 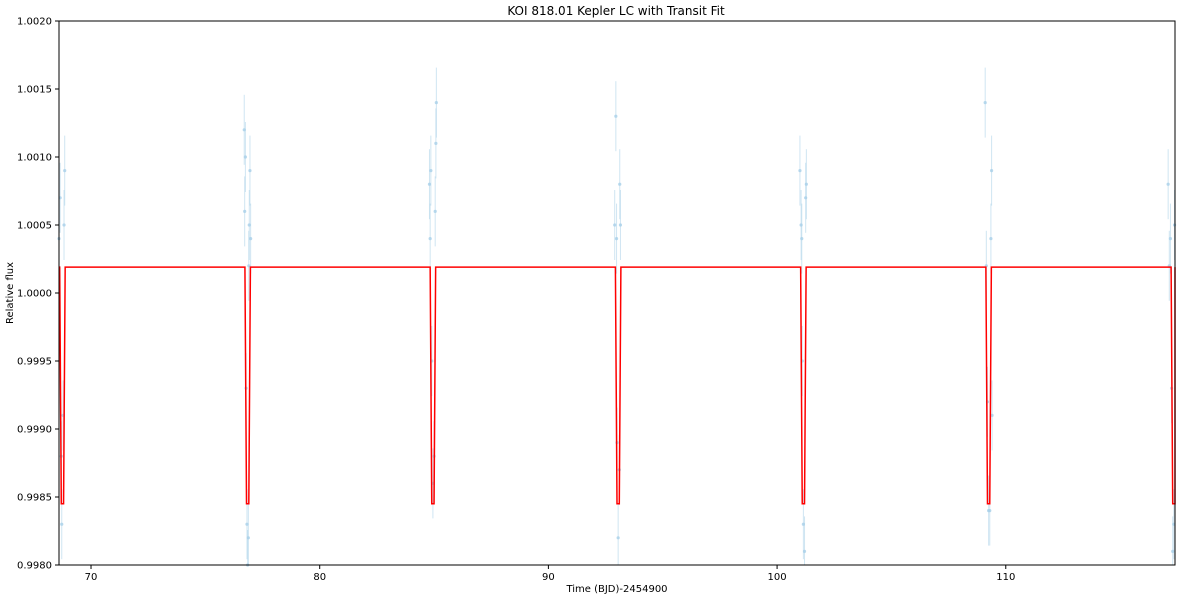 I want to click on y-tick-label: 1.0015, so click(x=34, y=90).